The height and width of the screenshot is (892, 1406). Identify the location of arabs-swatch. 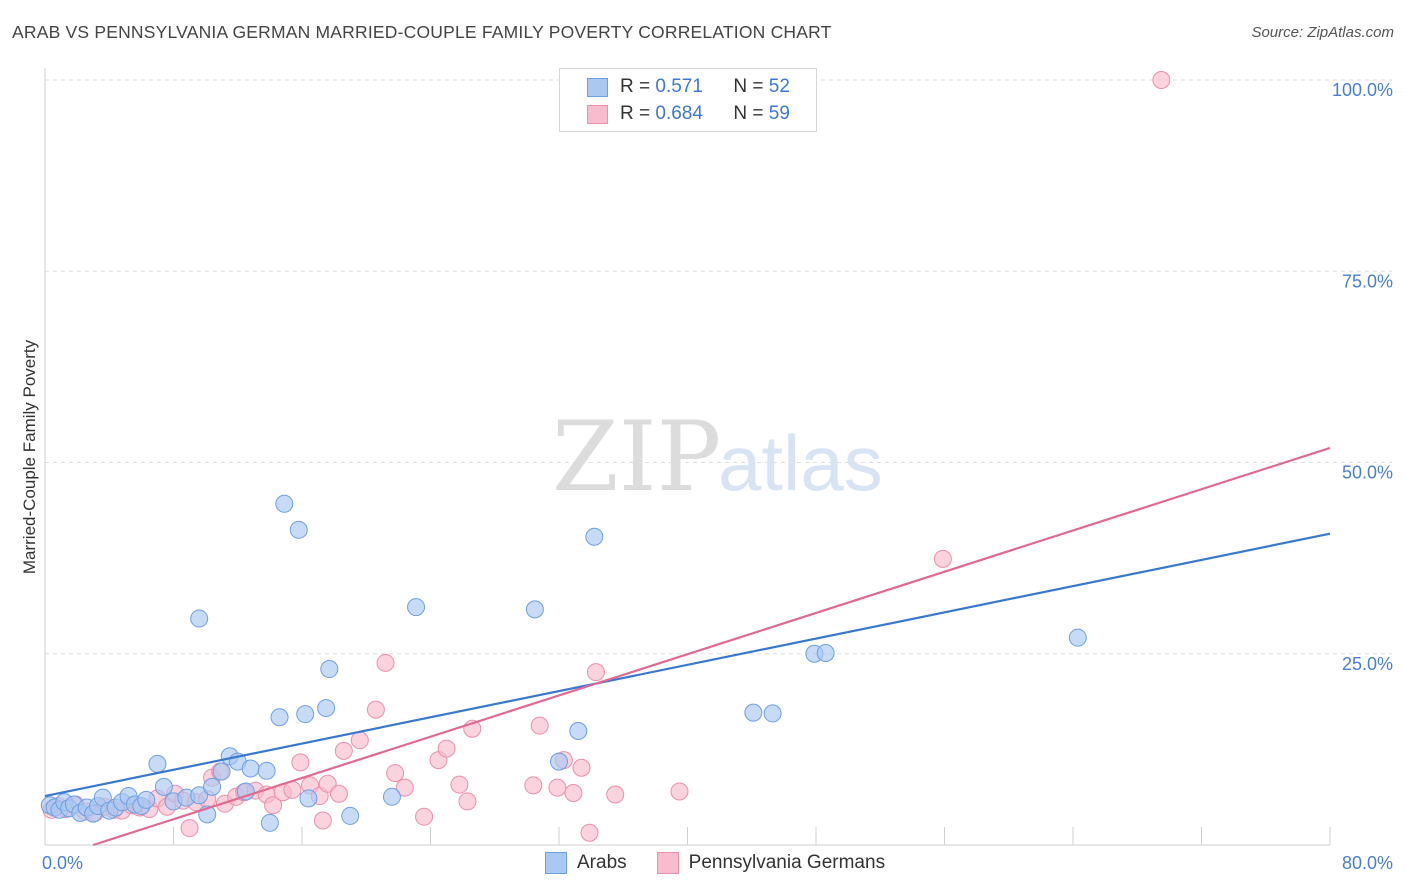
(597, 87).